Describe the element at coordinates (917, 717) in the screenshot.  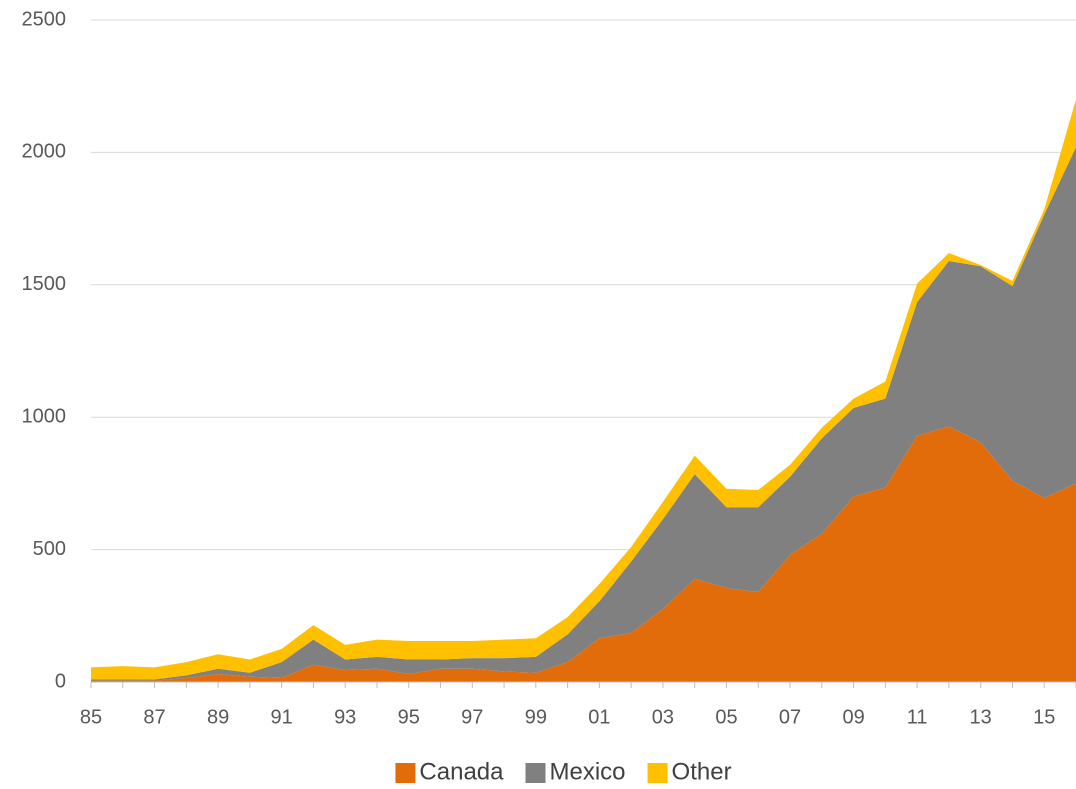
I see `x-tick-label: 11` at that location.